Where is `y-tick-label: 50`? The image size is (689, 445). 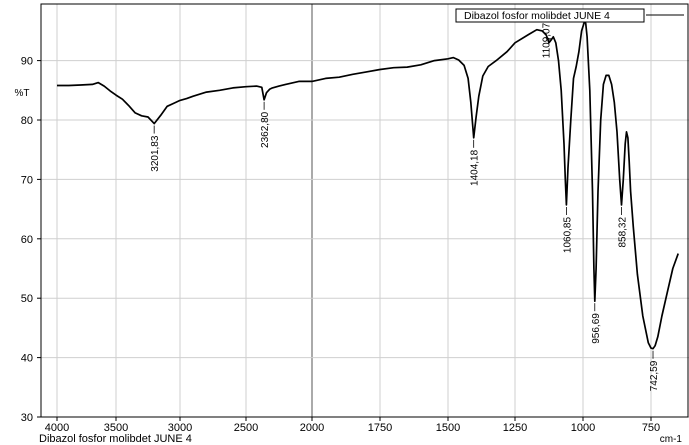 y-tick-label: 50 is located at coordinates (27, 299).